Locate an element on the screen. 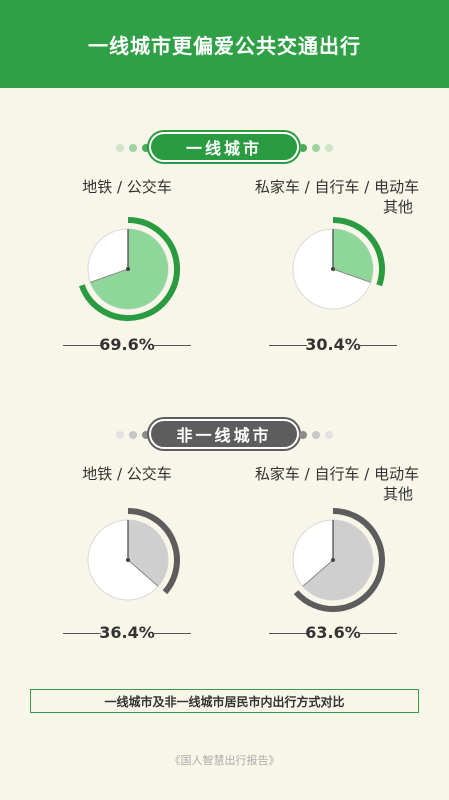 Image resolution: width=449 pixels, height=800 pixels. caption-text: 一线城市及非一线城市居民市内出行方式对比 is located at coordinates (224, 701).